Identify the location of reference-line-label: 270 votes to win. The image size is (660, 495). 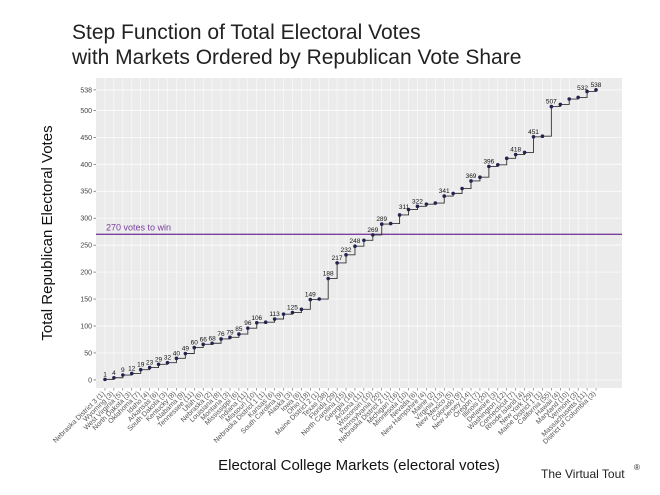
(138, 227).